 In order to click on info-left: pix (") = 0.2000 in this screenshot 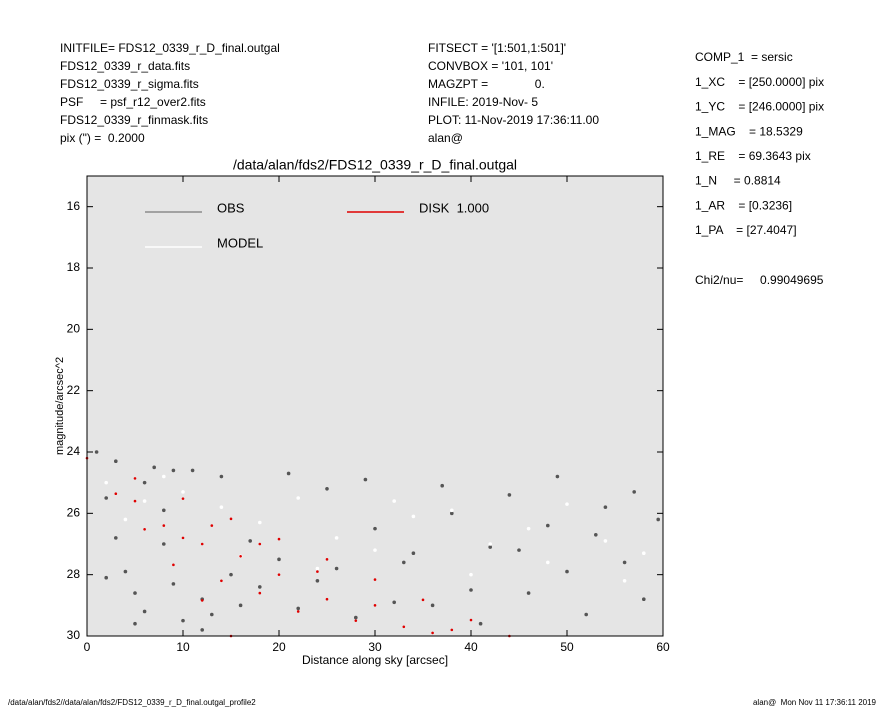, I will do `click(102, 138)`.